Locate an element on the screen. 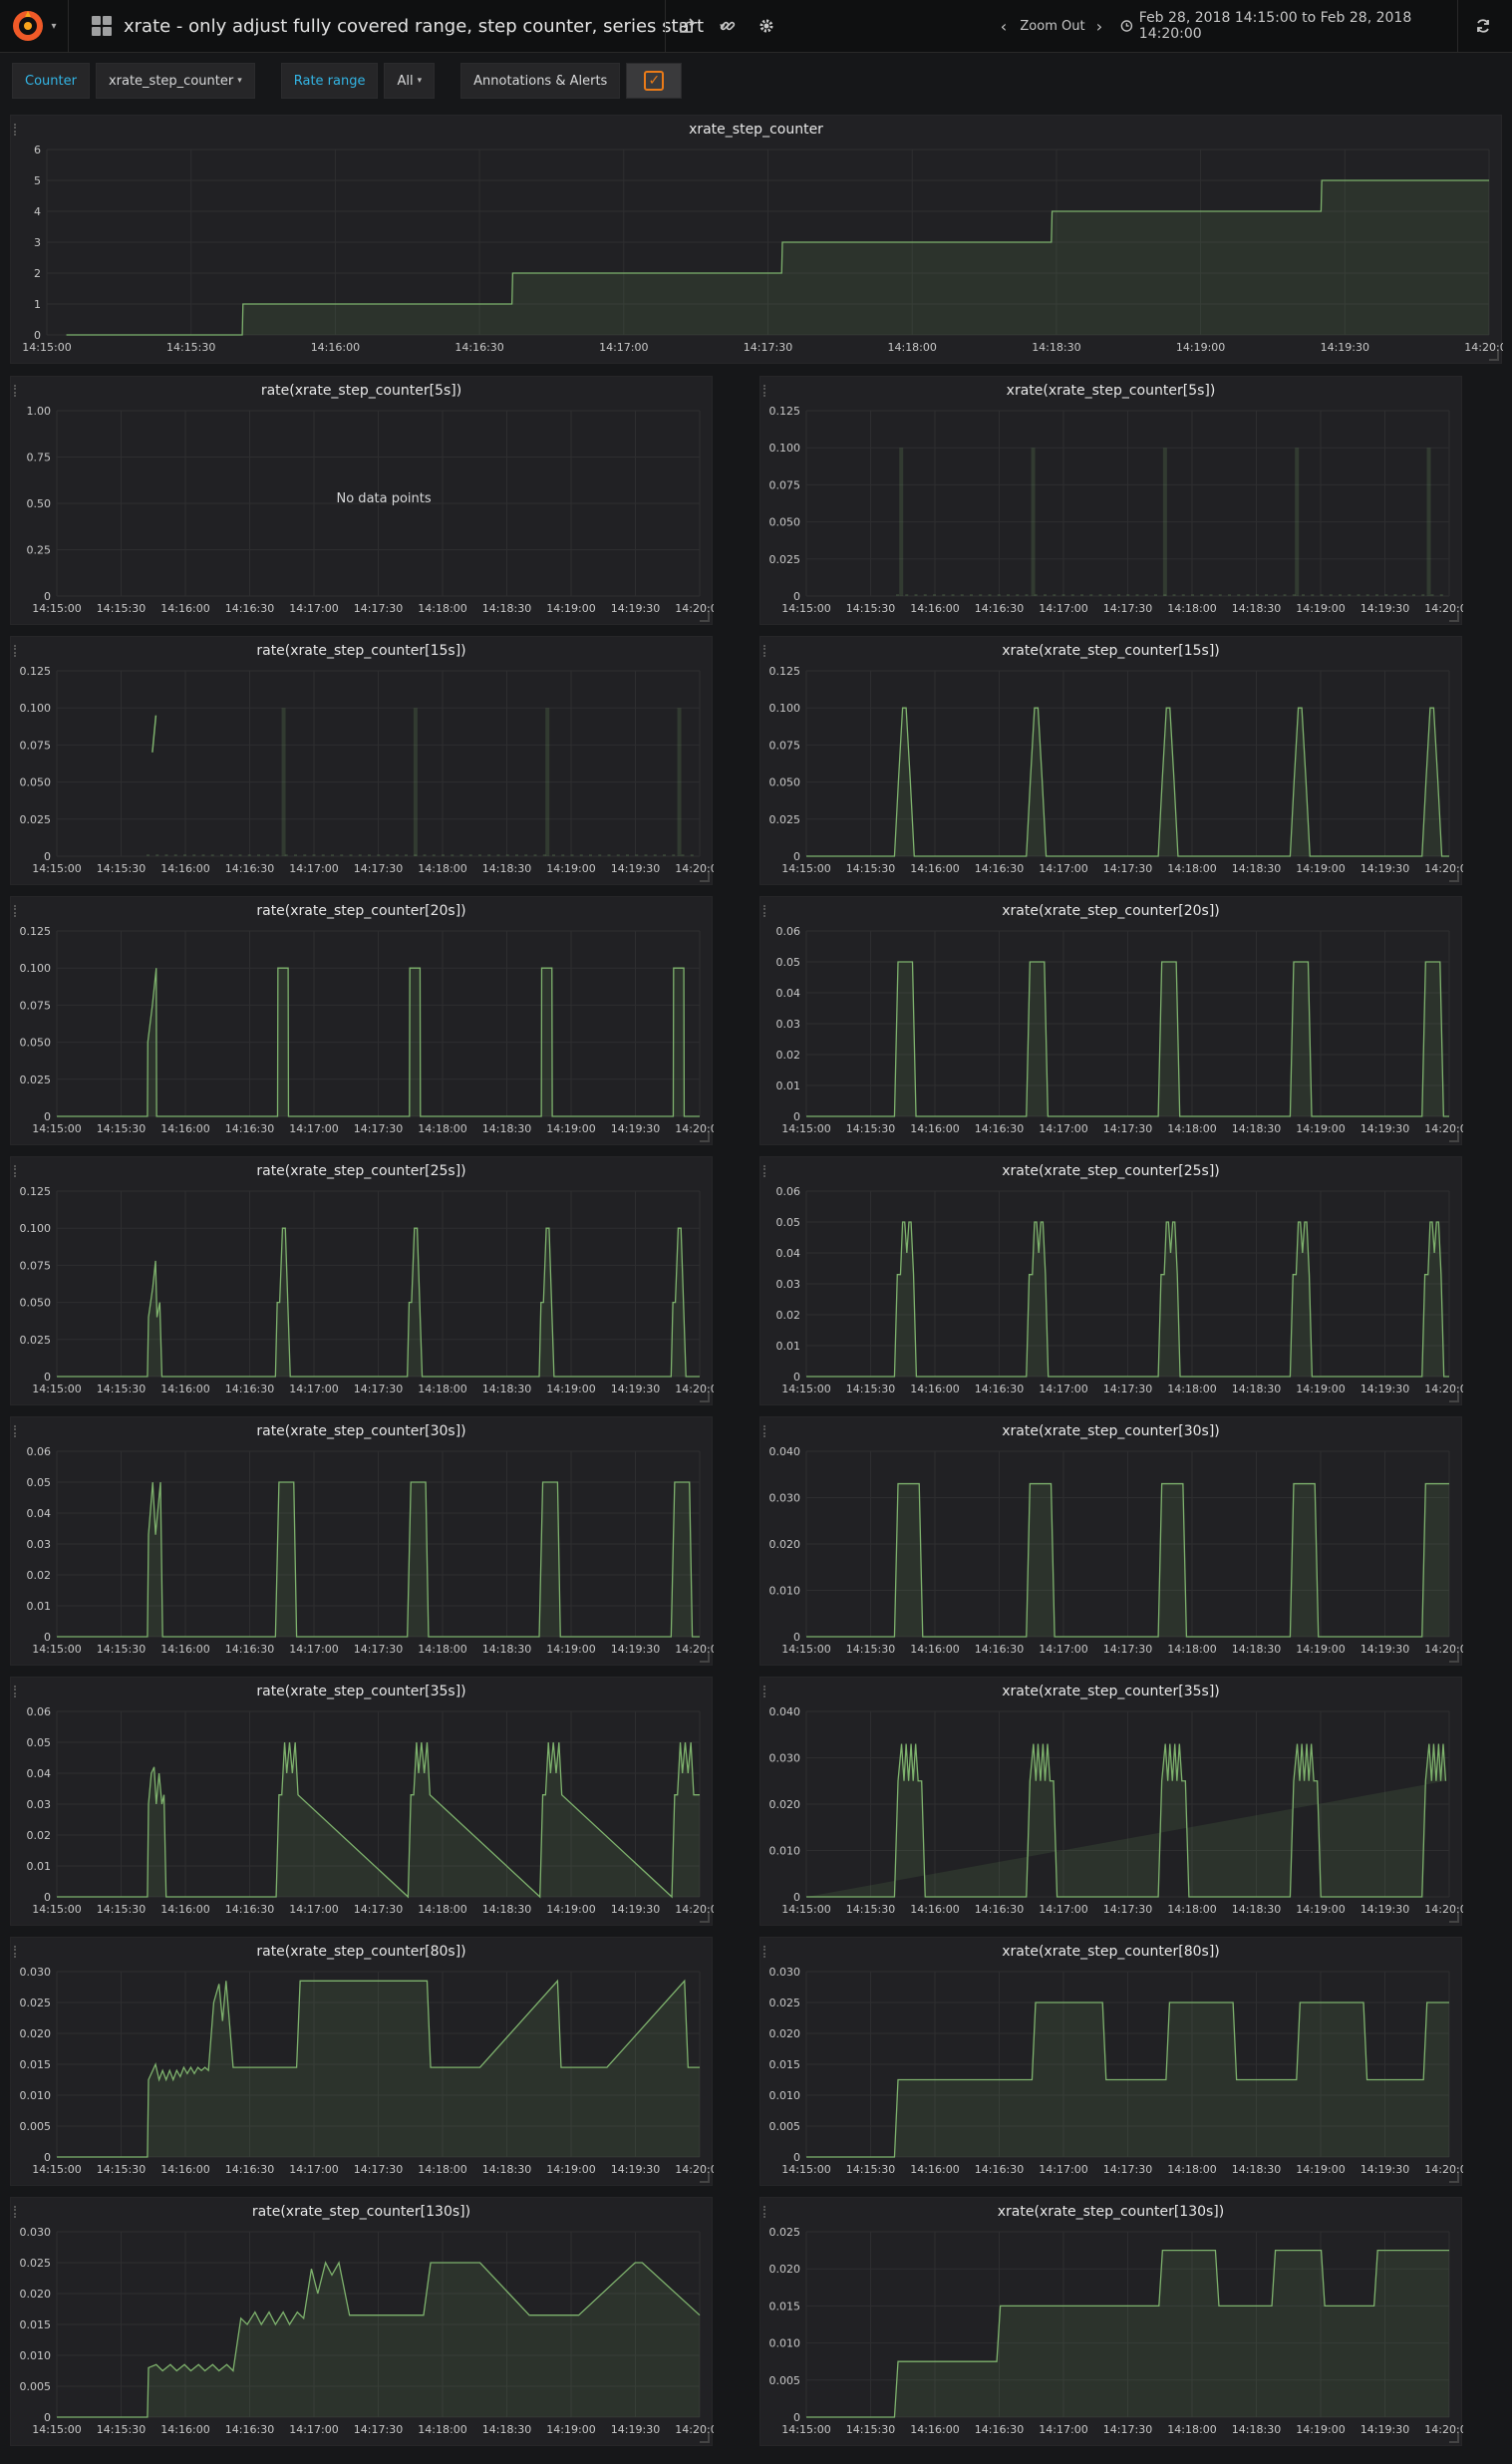 This screenshot has width=1512, height=2464. annotations-alerts-toggle: Annotations & Alerts is located at coordinates (540, 81).